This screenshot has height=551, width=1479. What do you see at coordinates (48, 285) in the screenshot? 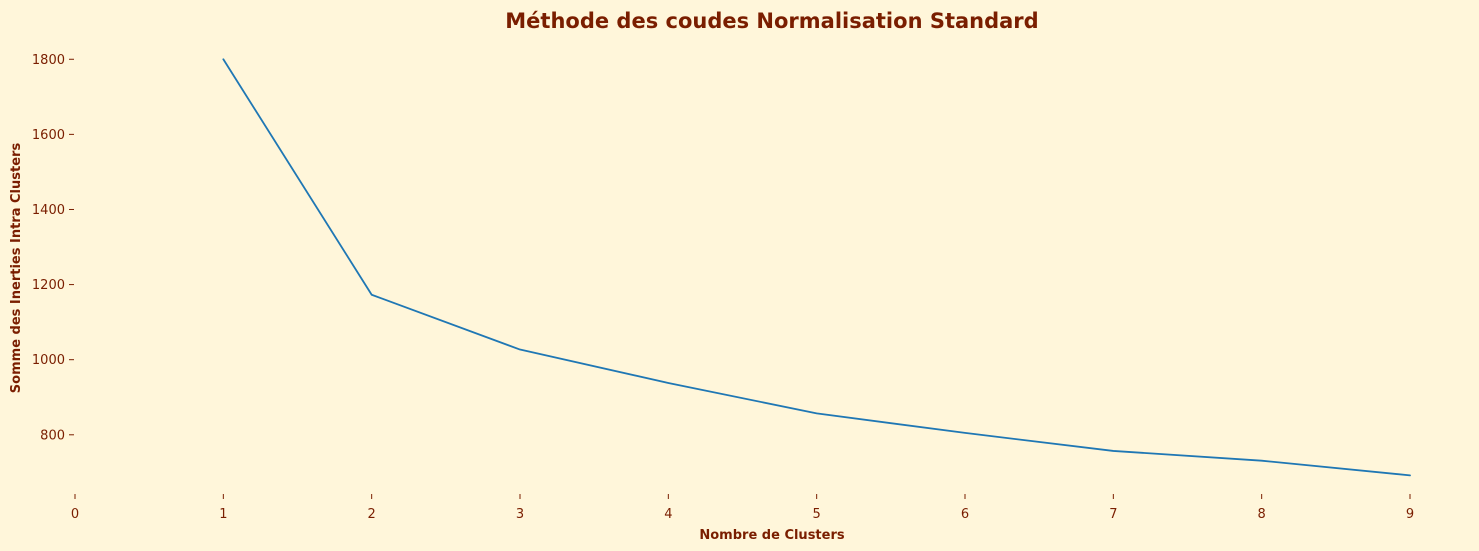
I see `y-tick-label: 1200` at bounding box center [48, 285].